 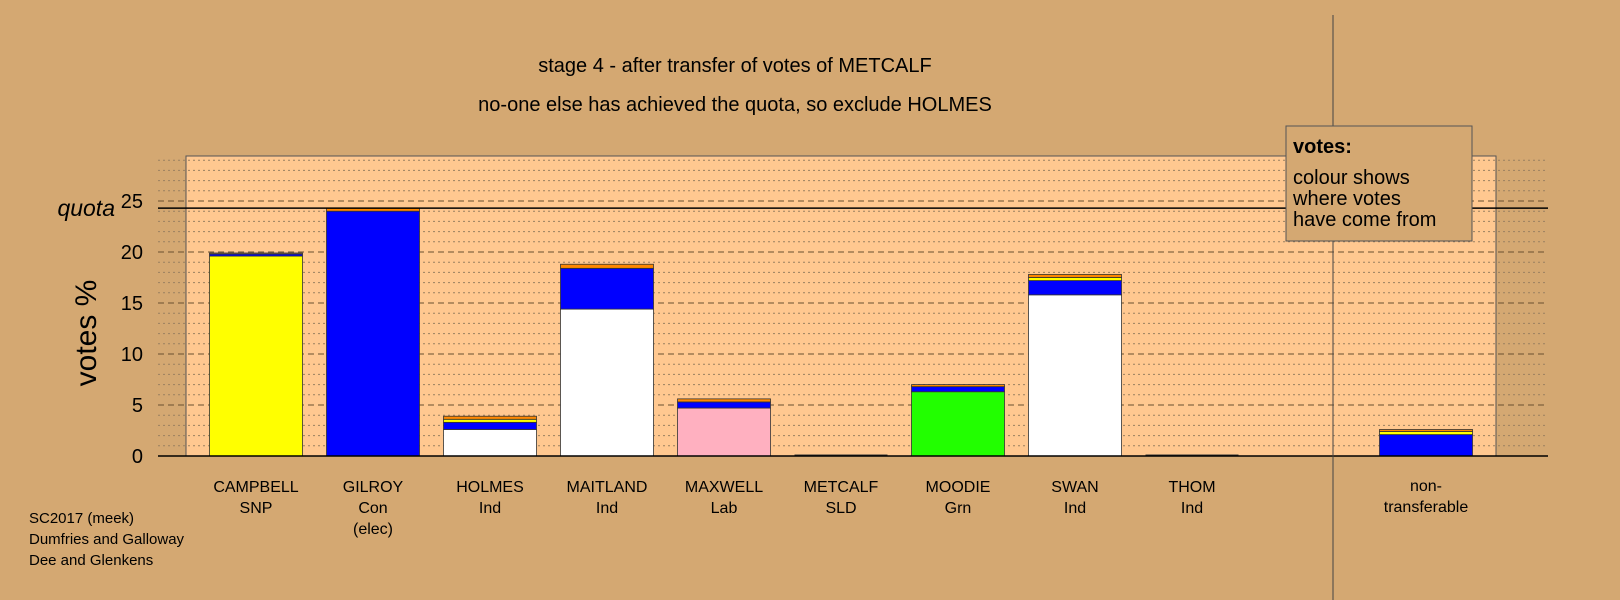 What do you see at coordinates (255, 487) in the screenshot?
I see `category-label: CAMPBELL` at bounding box center [255, 487].